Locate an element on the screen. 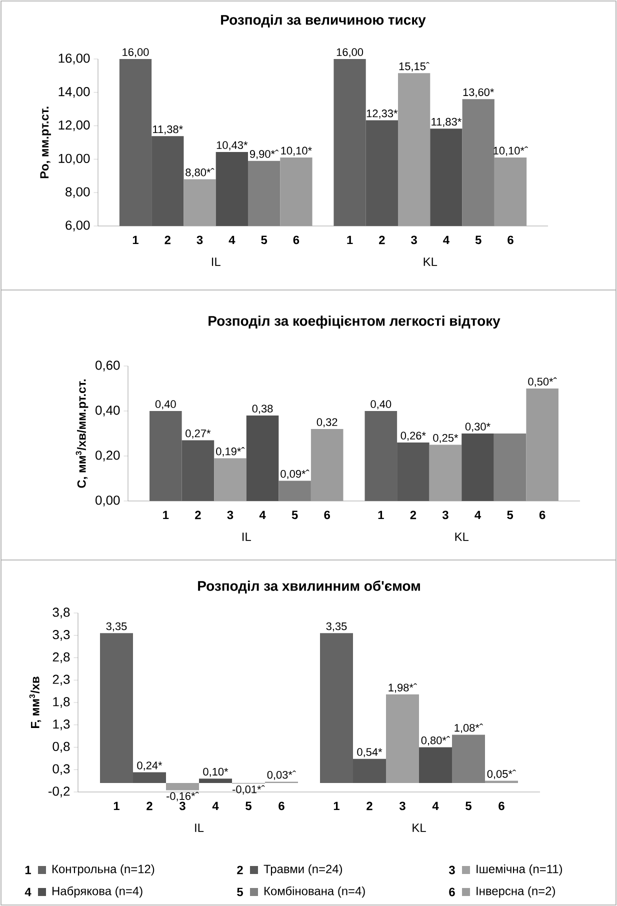 The image size is (617, 906). y-tick-label: 0,3 is located at coordinates (61, 769).